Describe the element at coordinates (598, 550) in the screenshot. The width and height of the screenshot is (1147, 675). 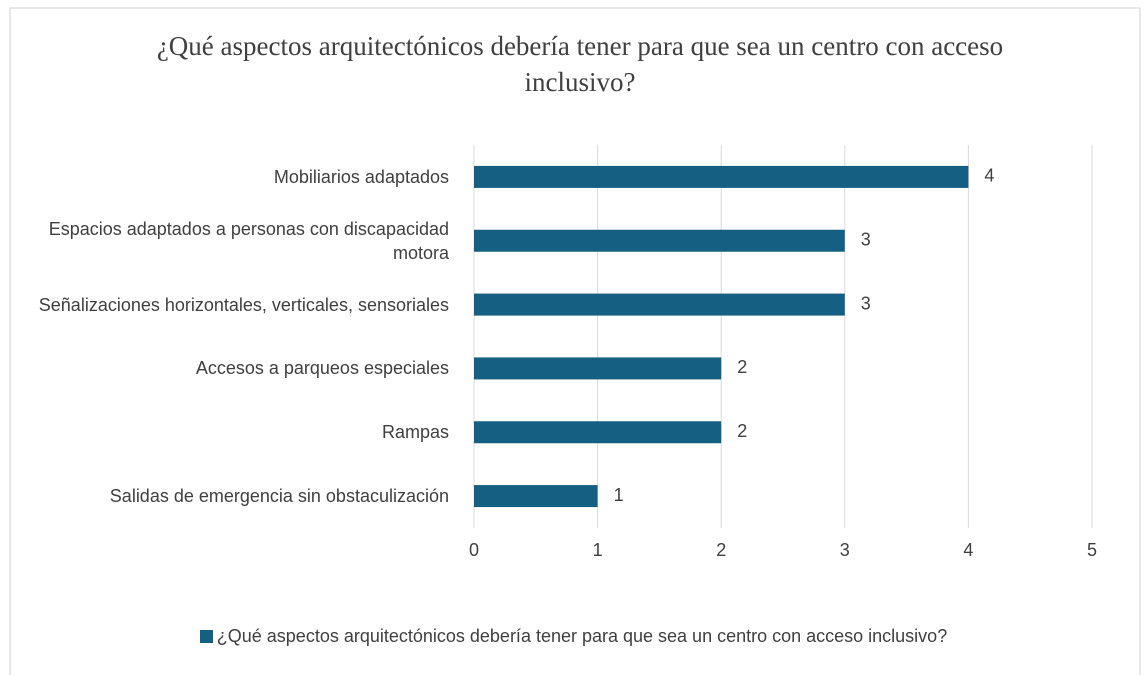
I see `x-tick-label: 1` at that location.